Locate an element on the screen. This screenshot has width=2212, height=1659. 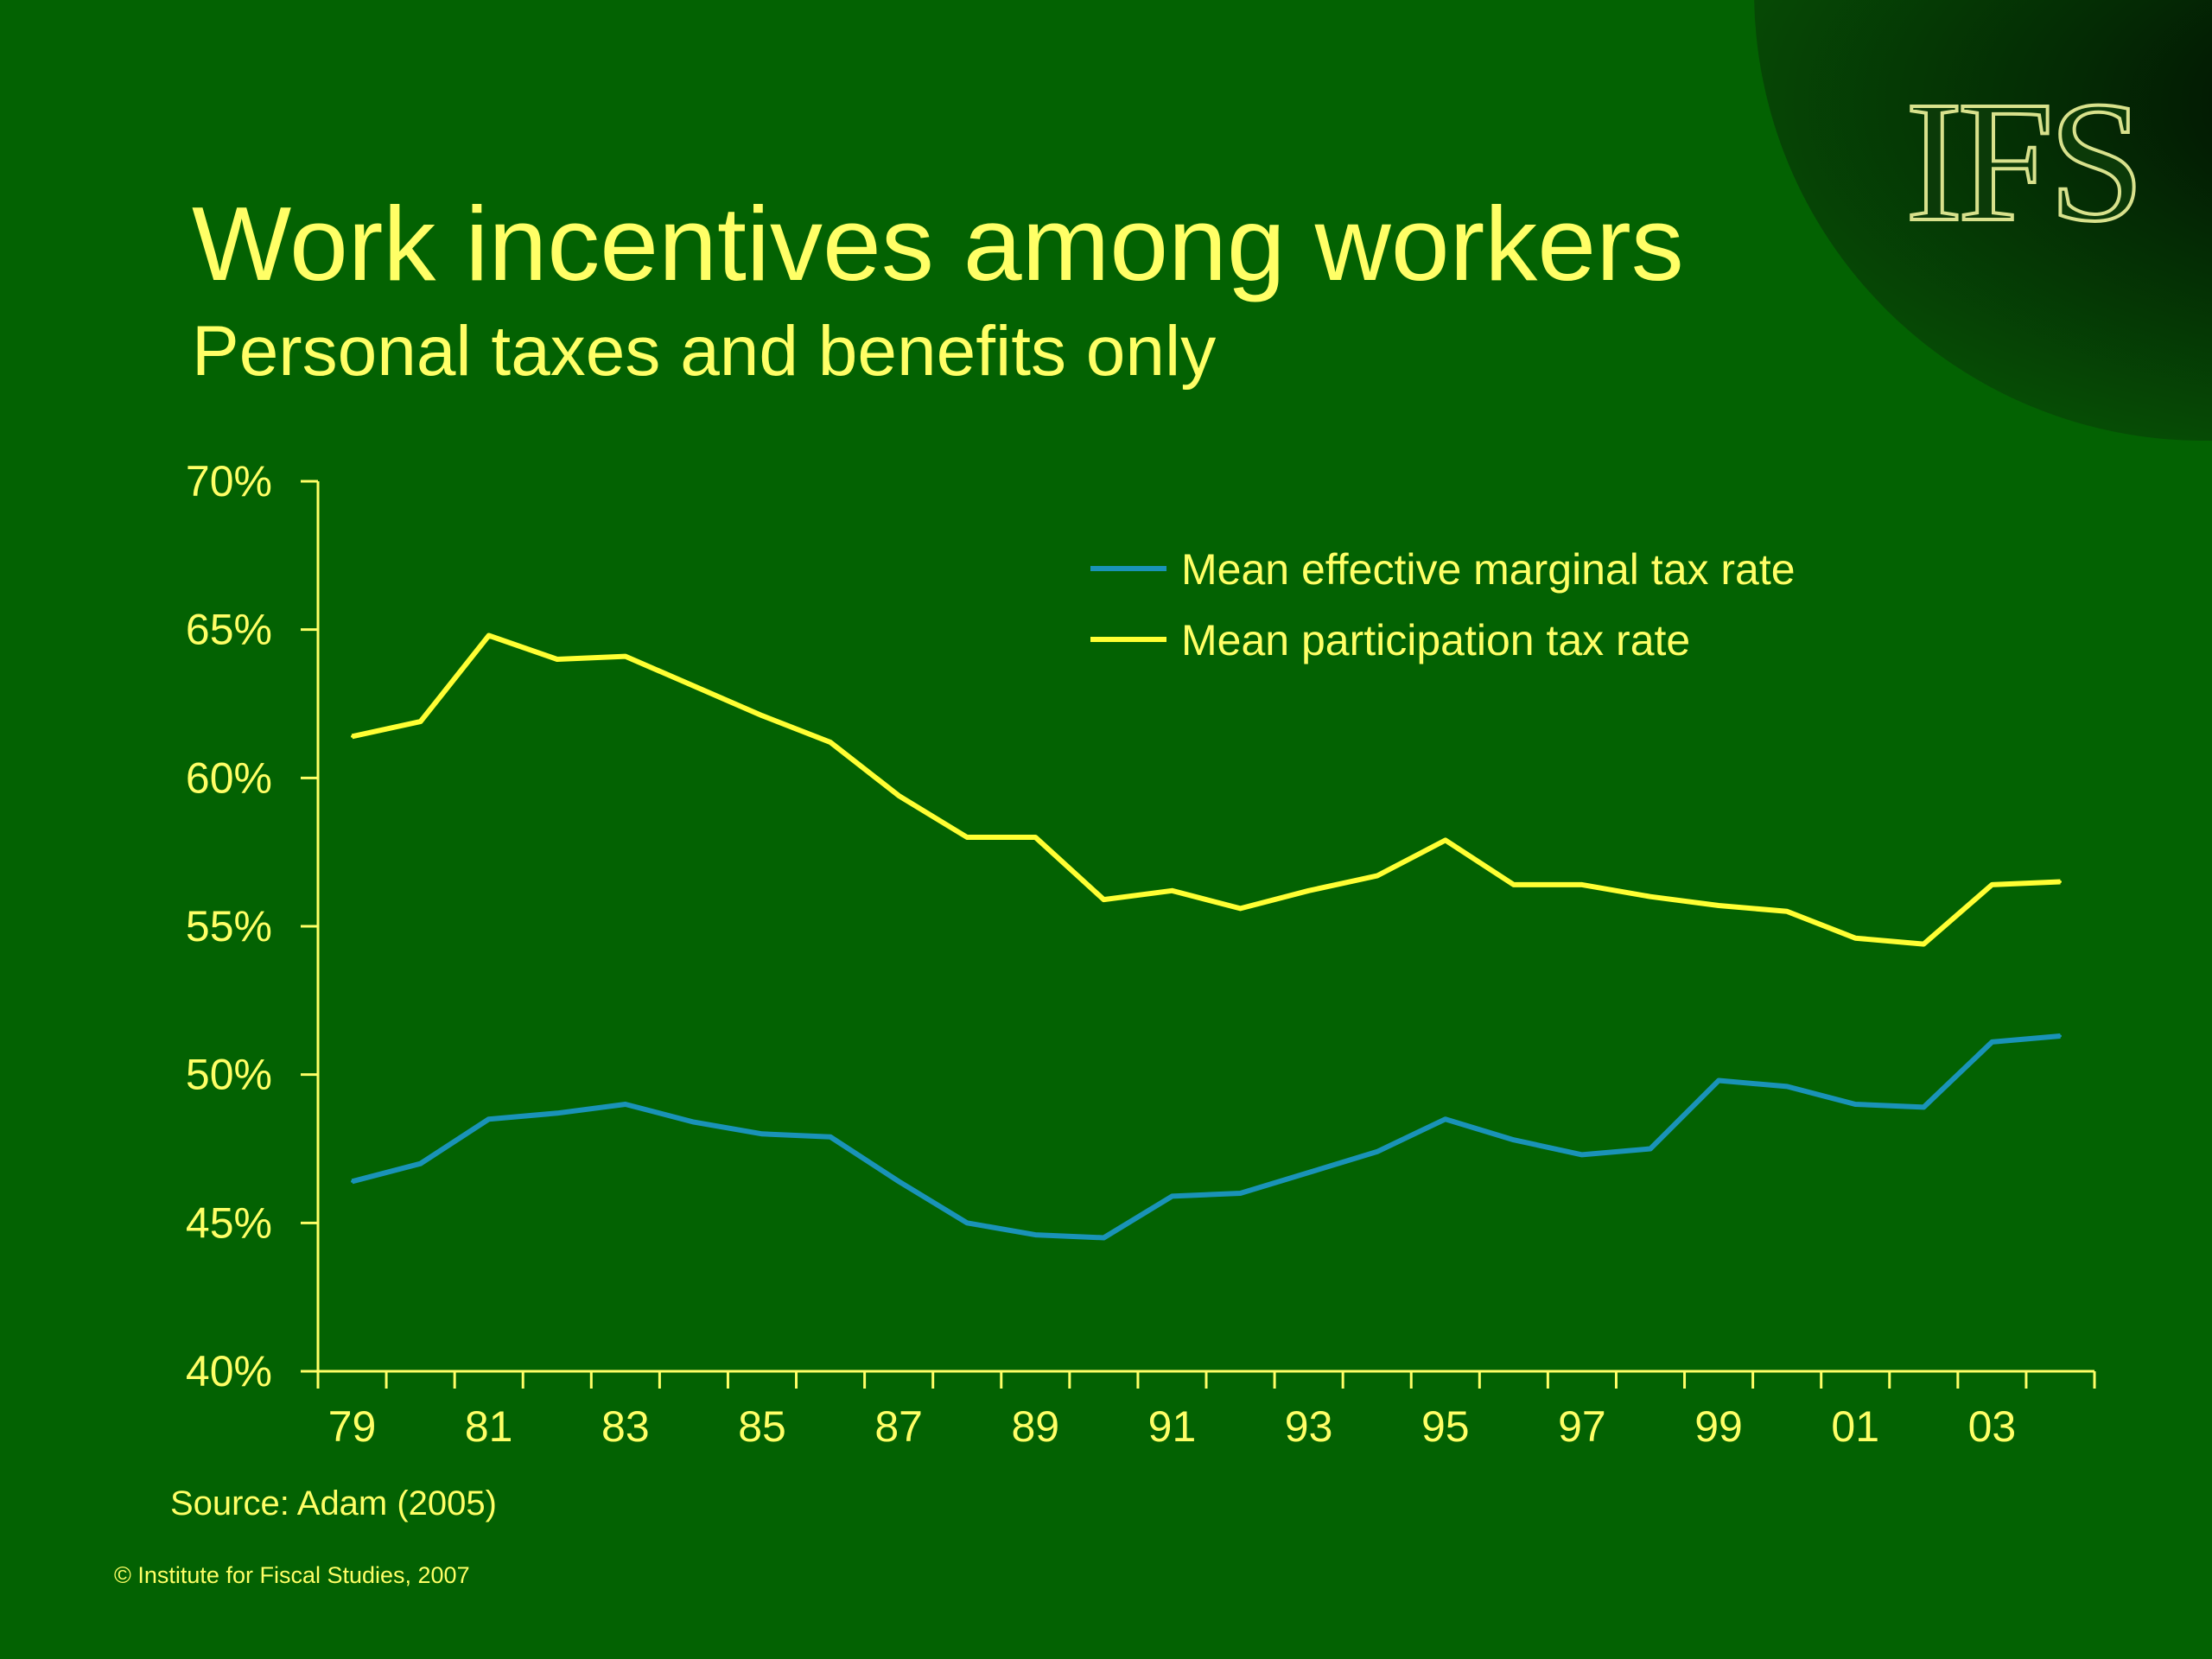
x-tick-label: 97 is located at coordinates (1582, 1426).